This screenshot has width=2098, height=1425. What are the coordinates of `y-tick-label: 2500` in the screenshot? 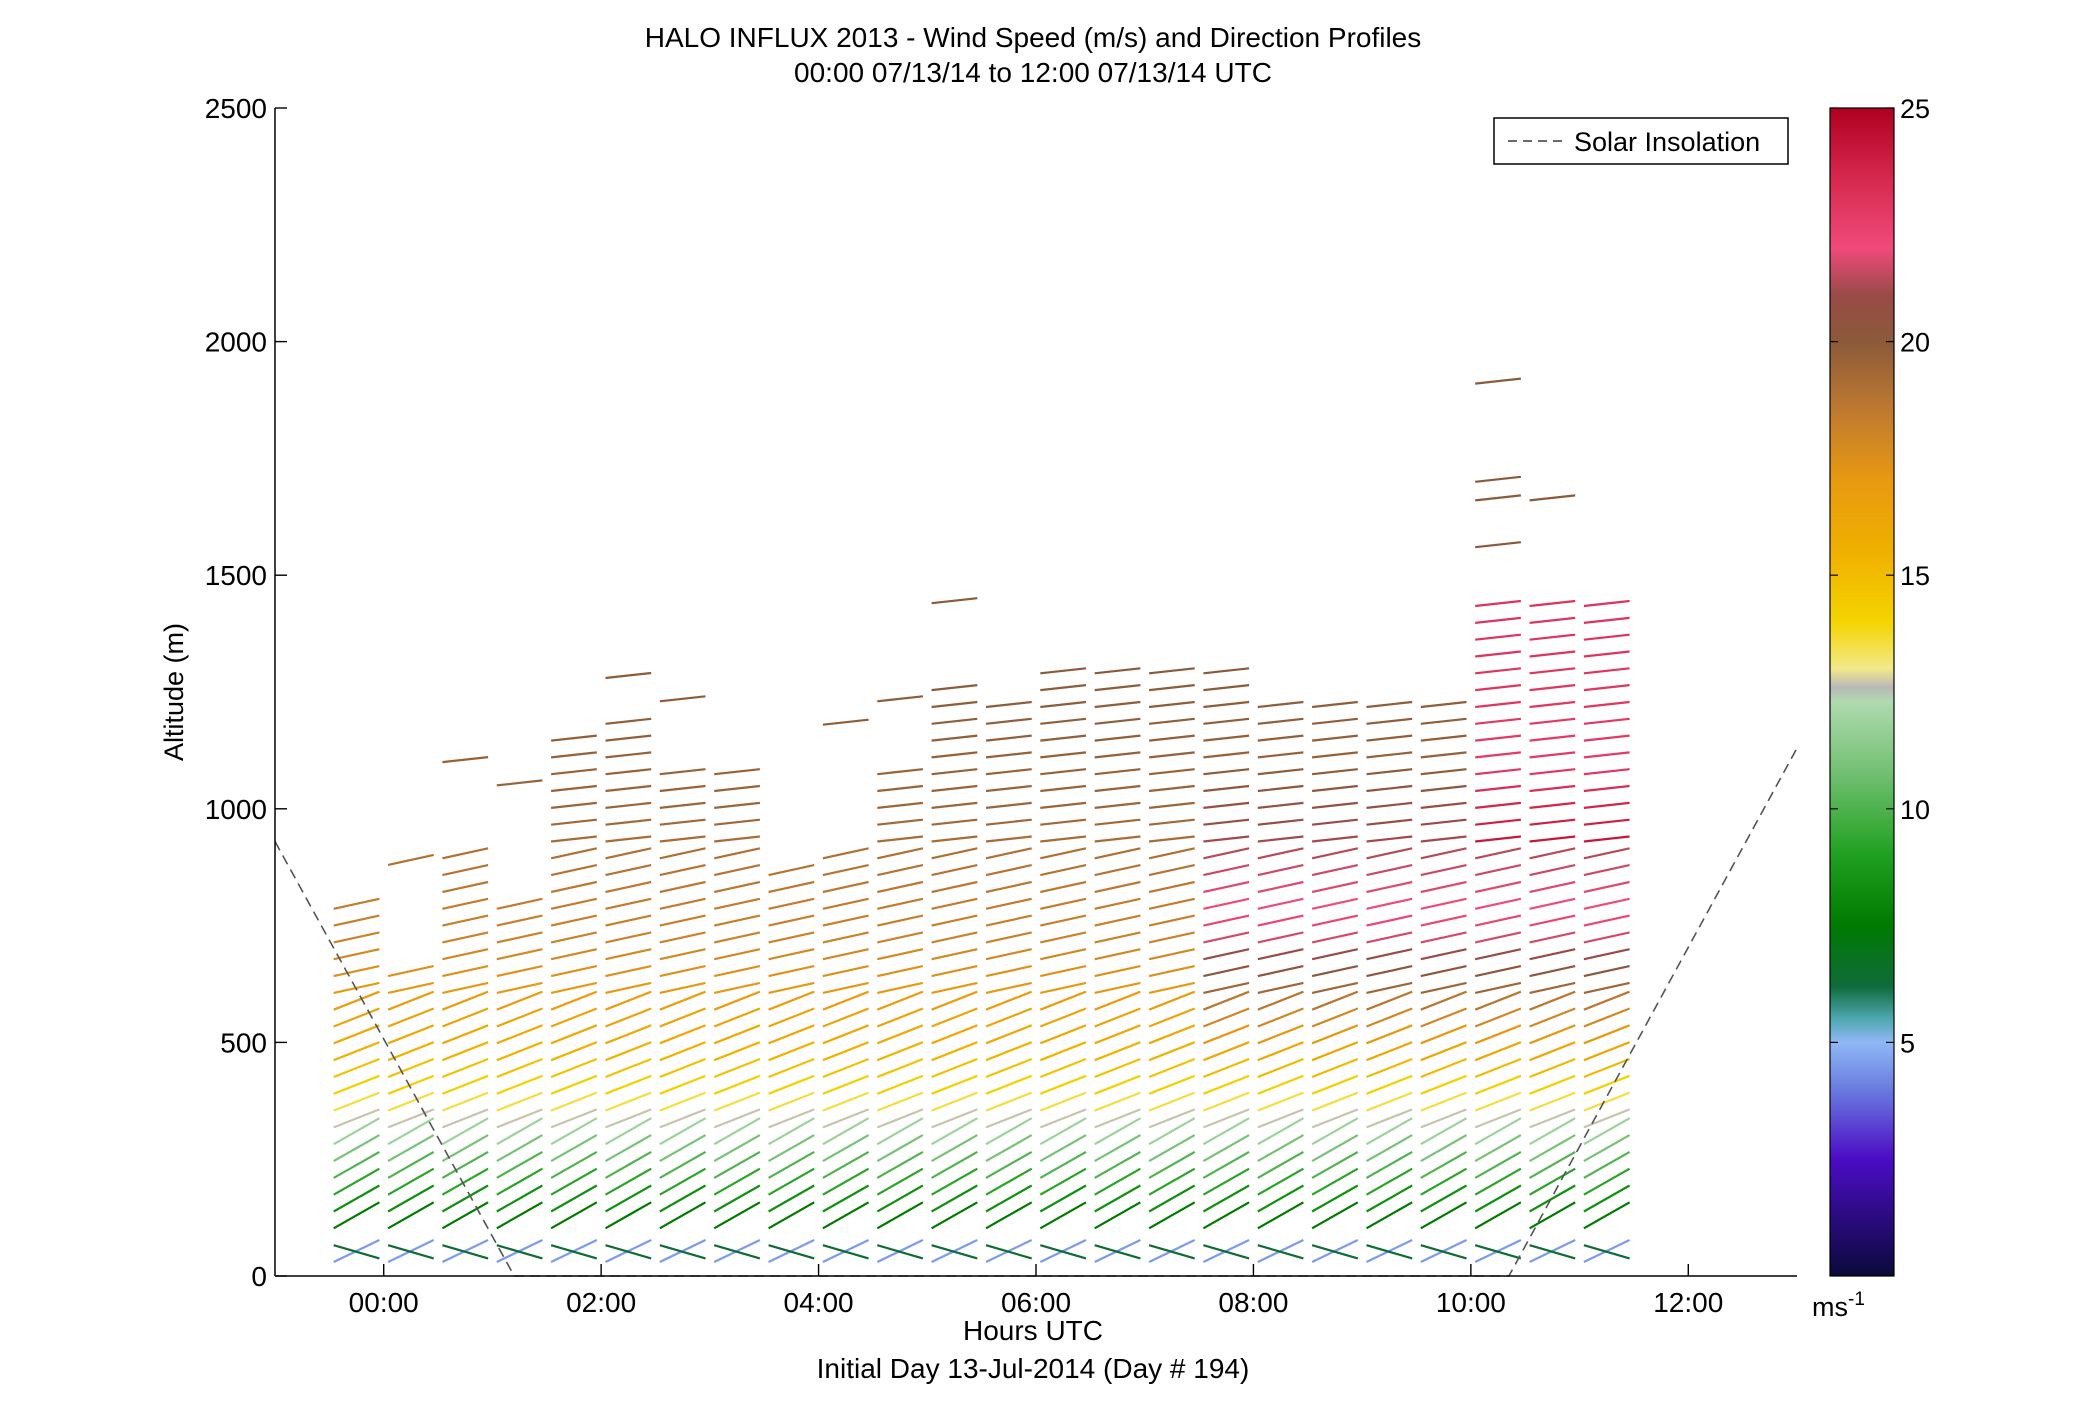 It's located at (236, 108).